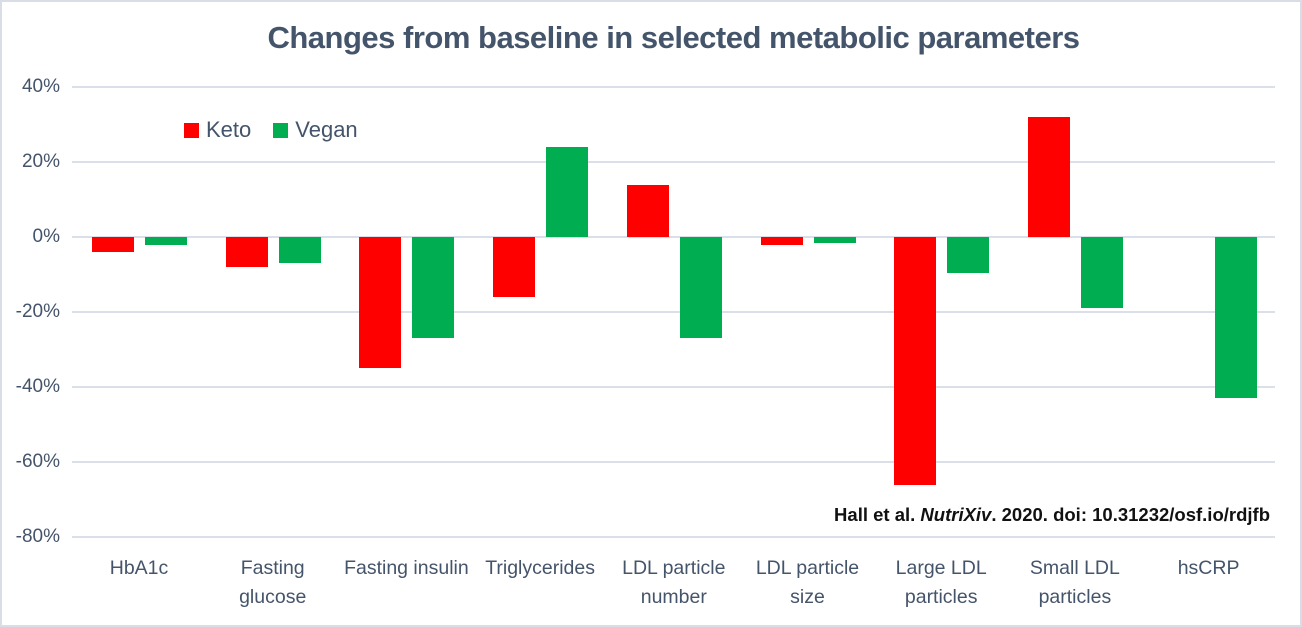 The width and height of the screenshot is (1302, 627). Describe the element at coordinates (40, 86) in the screenshot. I see `y-axis-tick-label: 40%` at that location.